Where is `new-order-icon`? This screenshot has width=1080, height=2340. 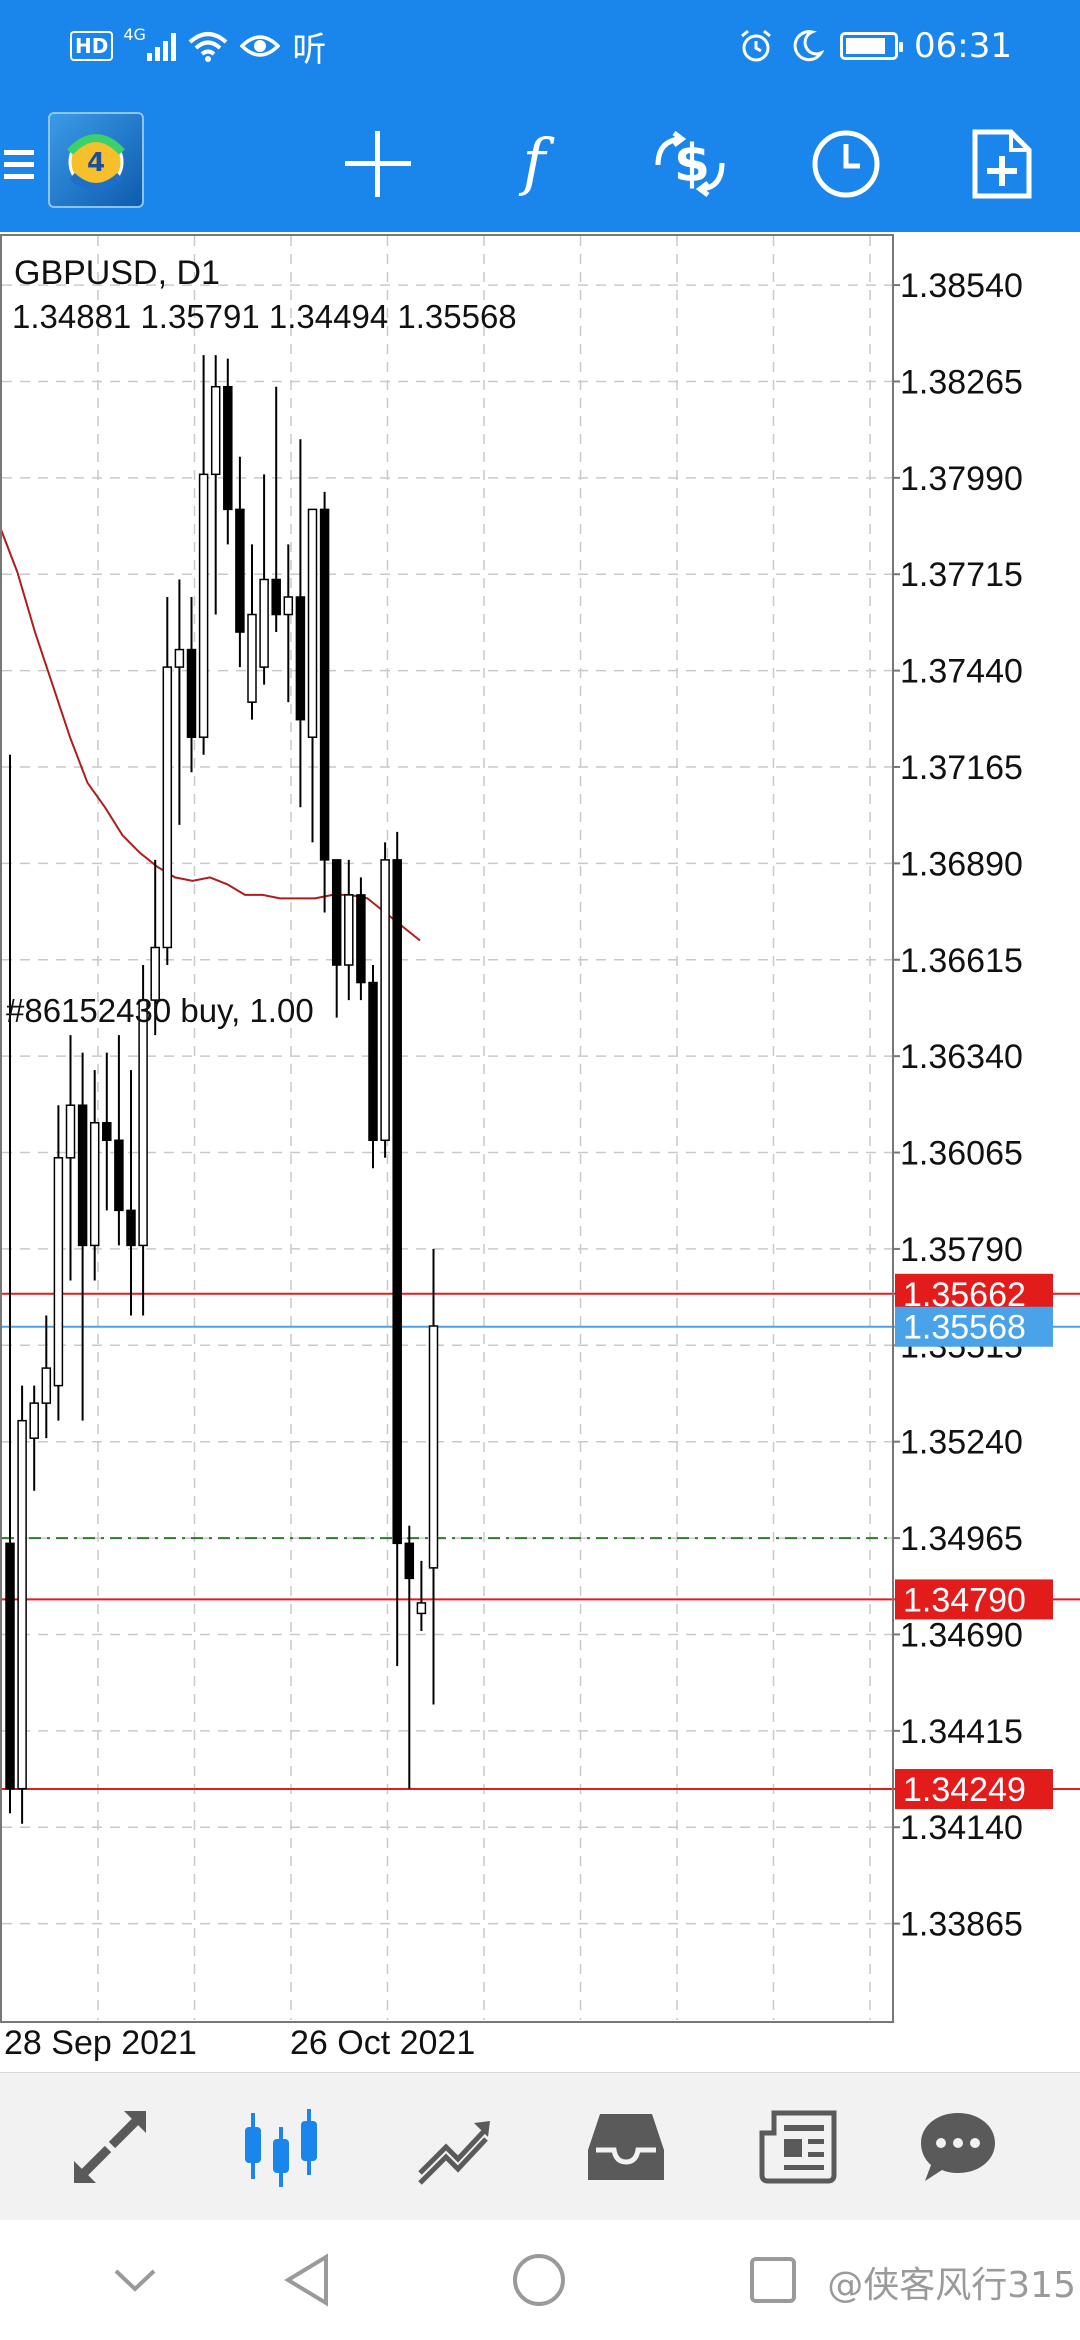
new-order-icon is located at coordinates (1002, 164).